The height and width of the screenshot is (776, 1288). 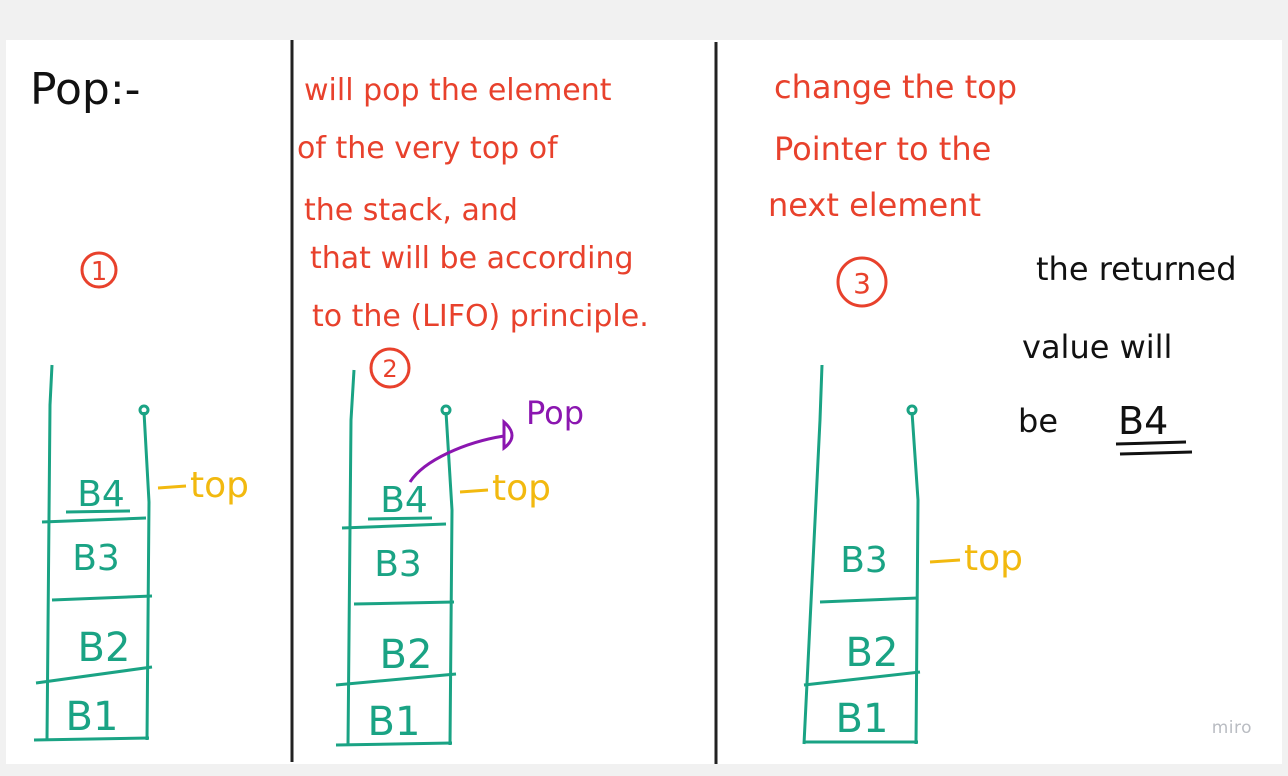 I want to click on stack1-element-b1: B1, so click(x=92, y=717).